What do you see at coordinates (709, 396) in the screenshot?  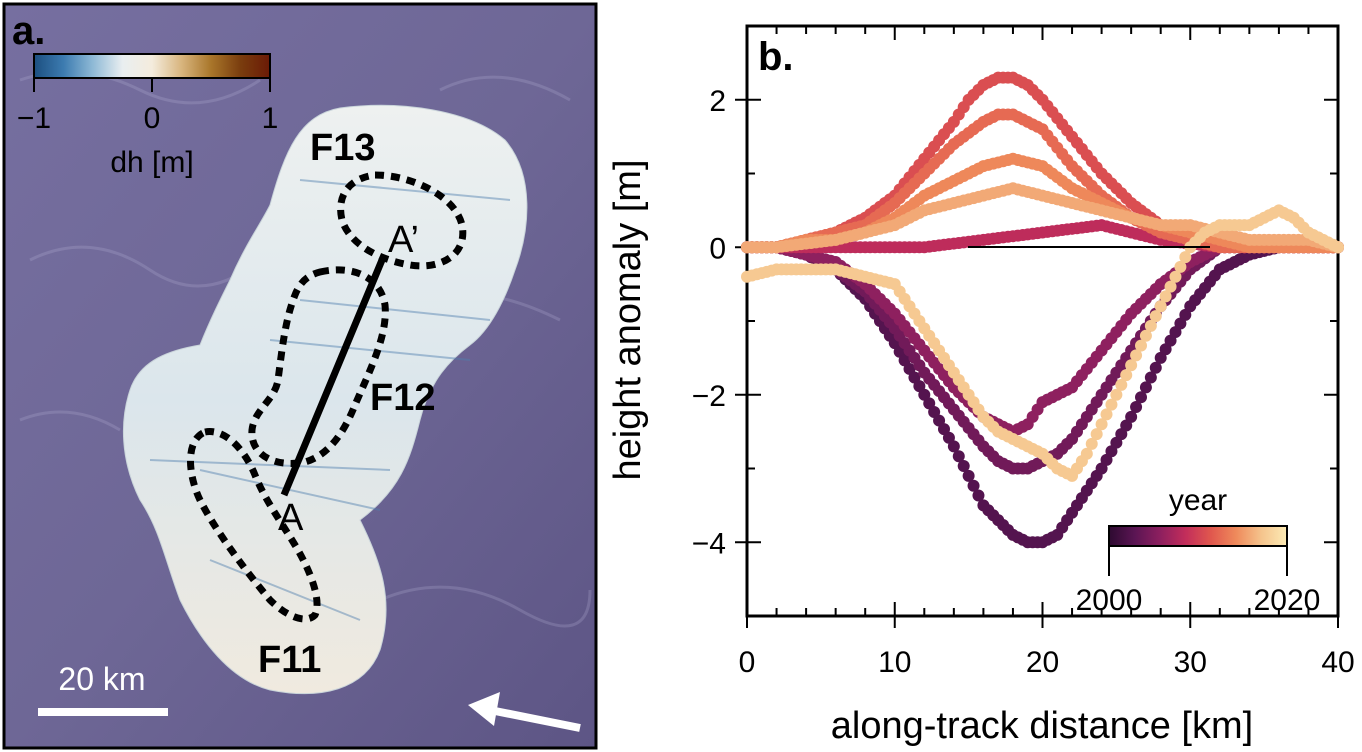 I see `y-tick-label: −2` at bounding box center [709, 396].